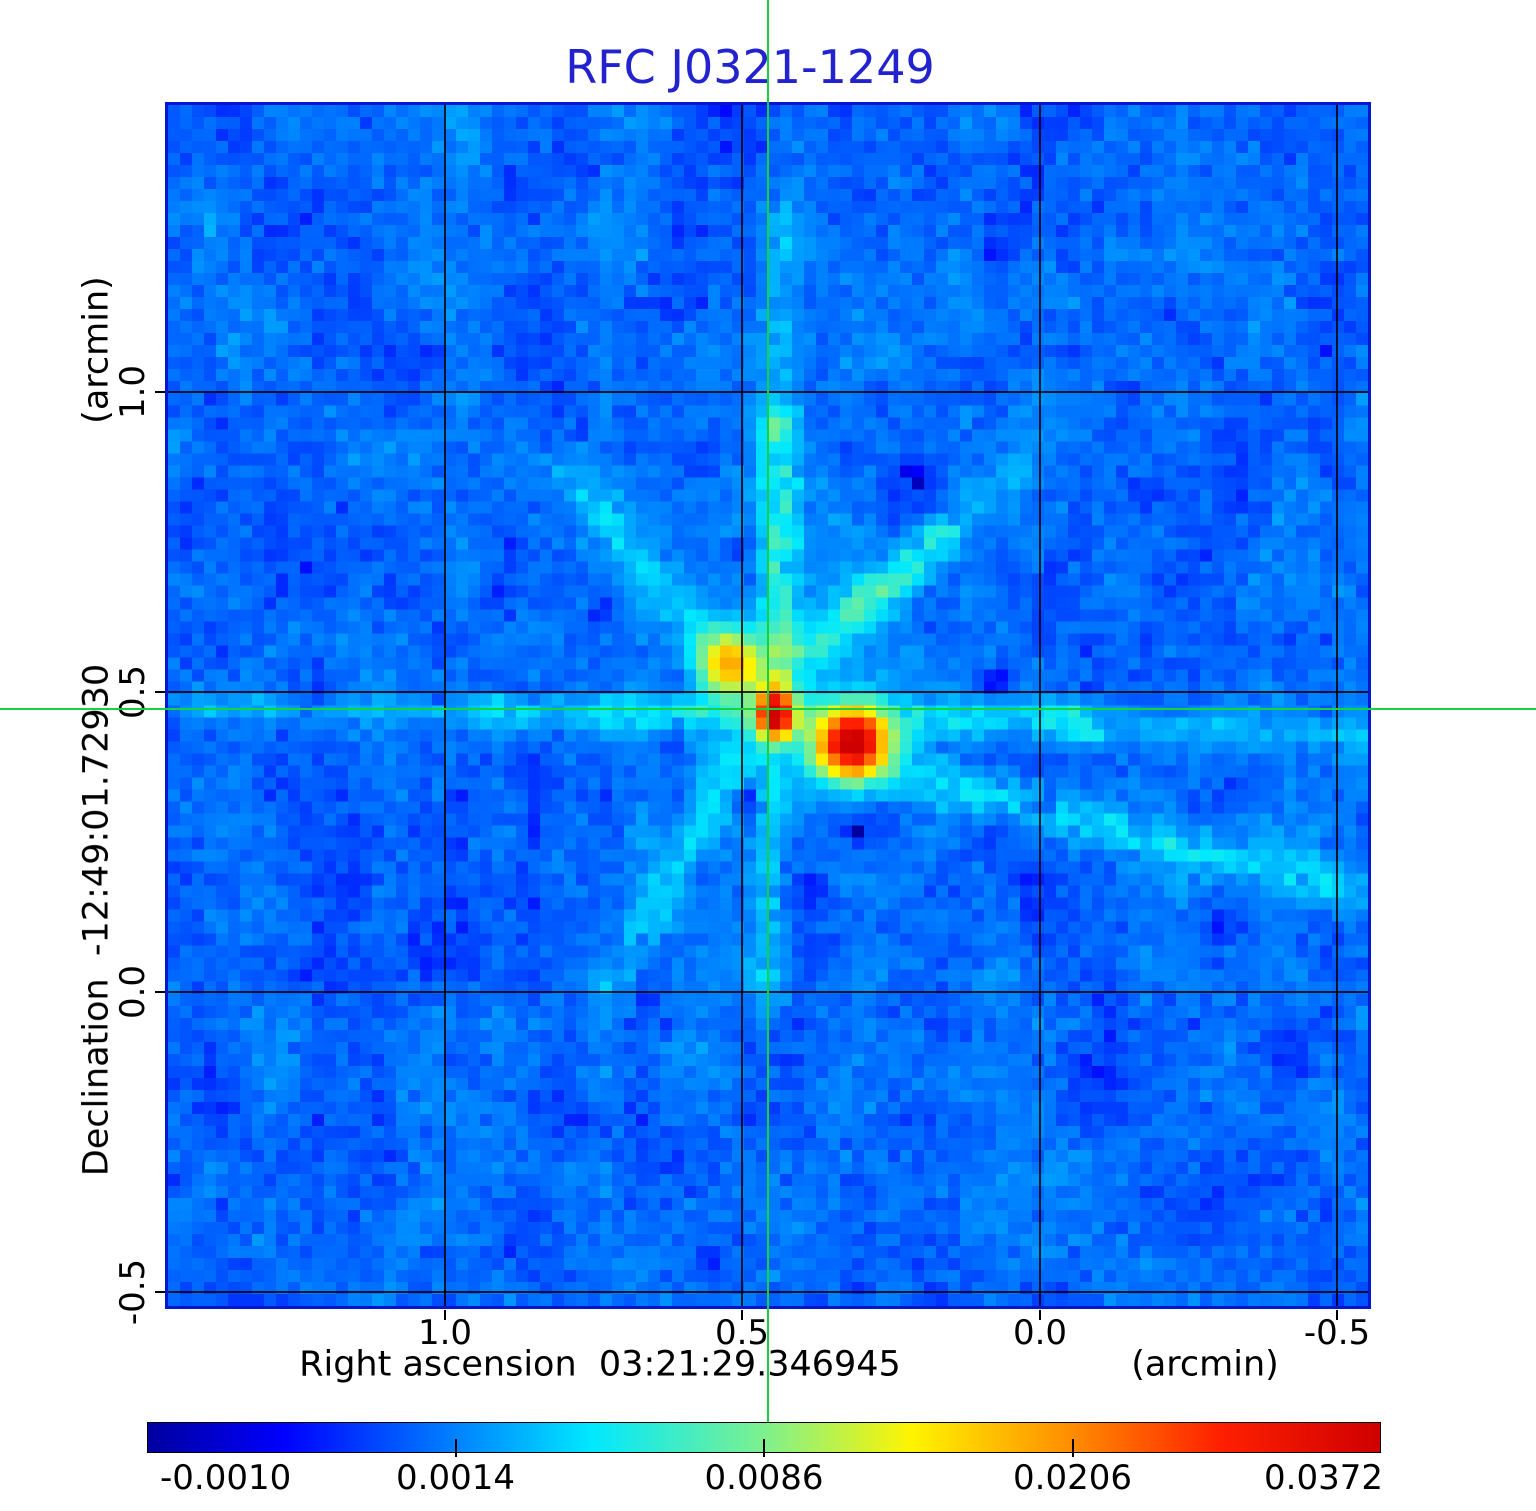 Image resolution: width=1536 pixels, height=1511 pixels. I want to click on y-axis-title: Declination -12:49:01.72930, so click(96, 920).